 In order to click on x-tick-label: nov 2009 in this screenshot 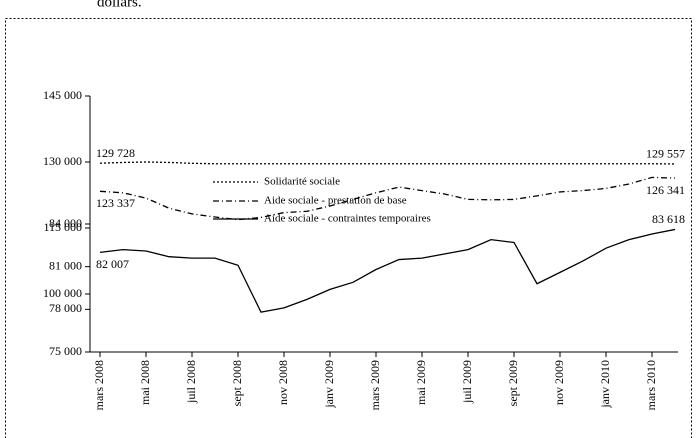, I will do `click(559, 382)`.